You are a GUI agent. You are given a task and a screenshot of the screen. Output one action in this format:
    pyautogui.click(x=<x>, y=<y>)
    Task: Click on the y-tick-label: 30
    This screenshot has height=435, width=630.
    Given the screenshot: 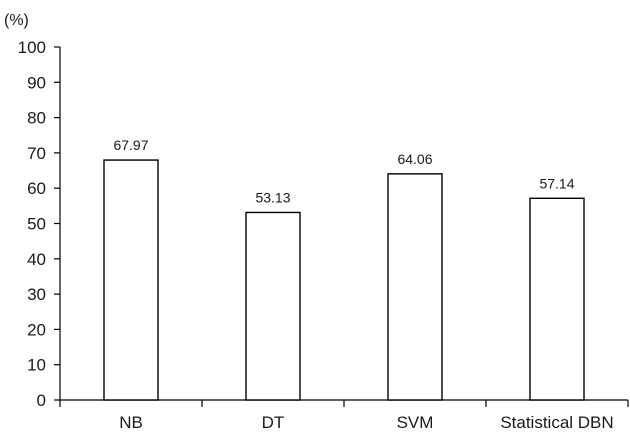 What is the action you would take?
    pyautogui.click(x=36, y=294)
    